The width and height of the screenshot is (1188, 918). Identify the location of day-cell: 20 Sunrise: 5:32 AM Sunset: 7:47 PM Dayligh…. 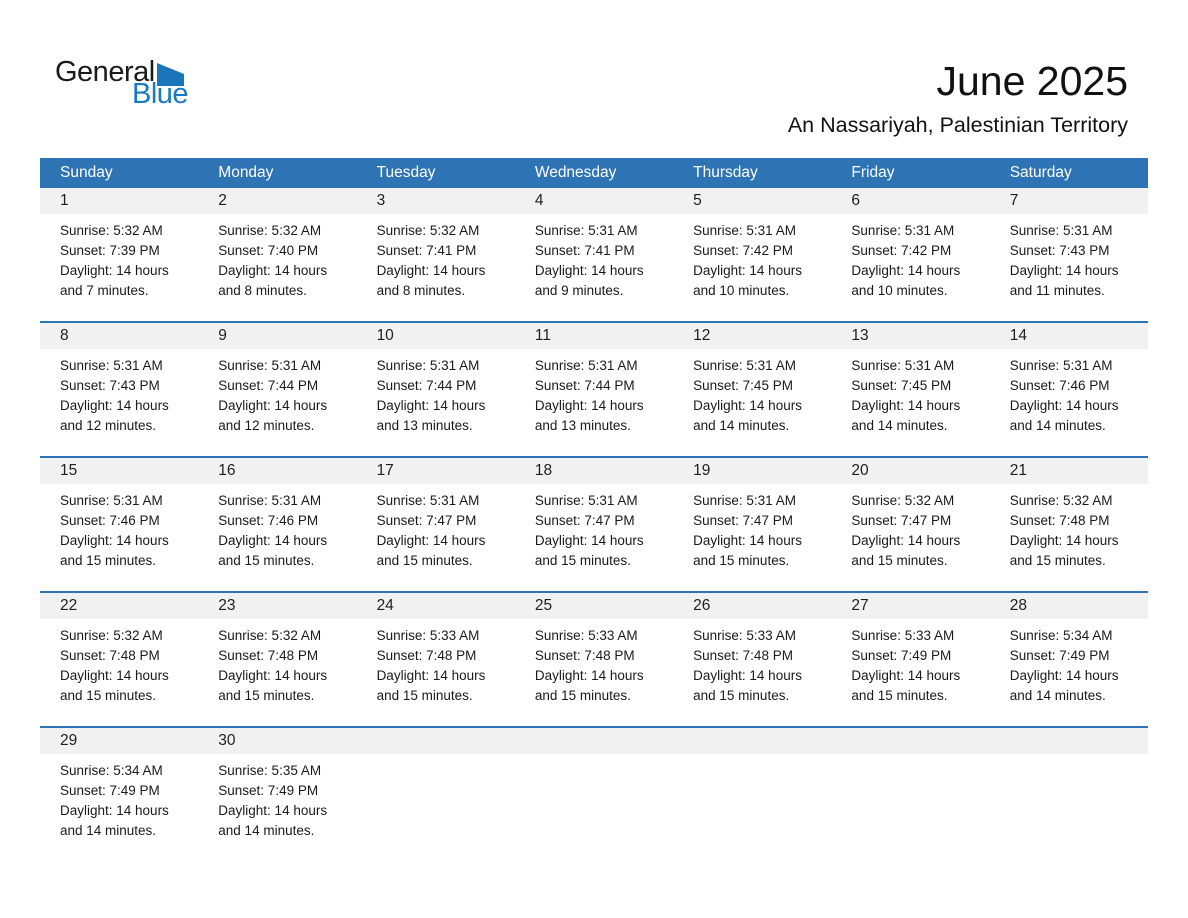
(910, 524).